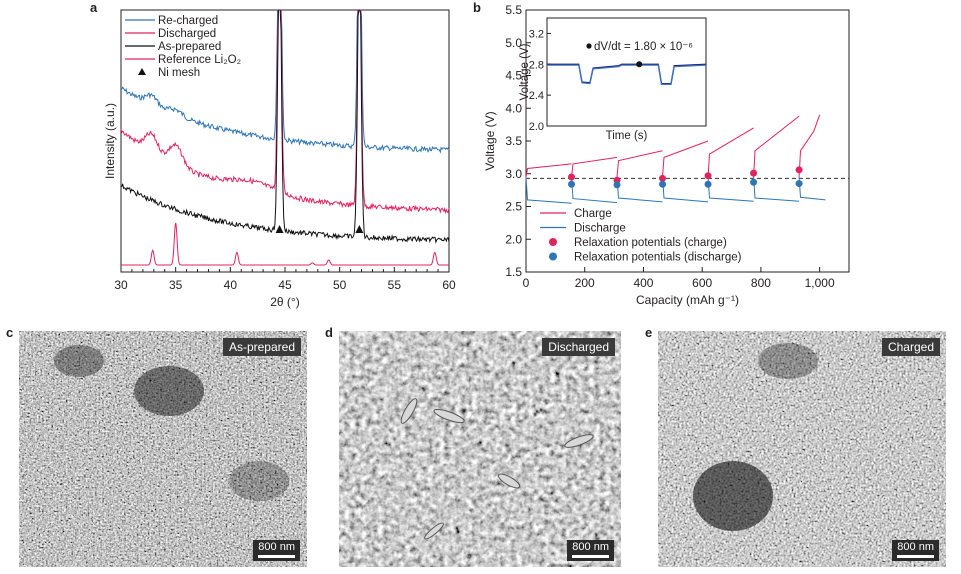  What do you see at coordinates (687, 300) in the screenshot?
I see `x-axis-label: Capacity (mAh g⁻¹)` at bounding box center [687, 300].